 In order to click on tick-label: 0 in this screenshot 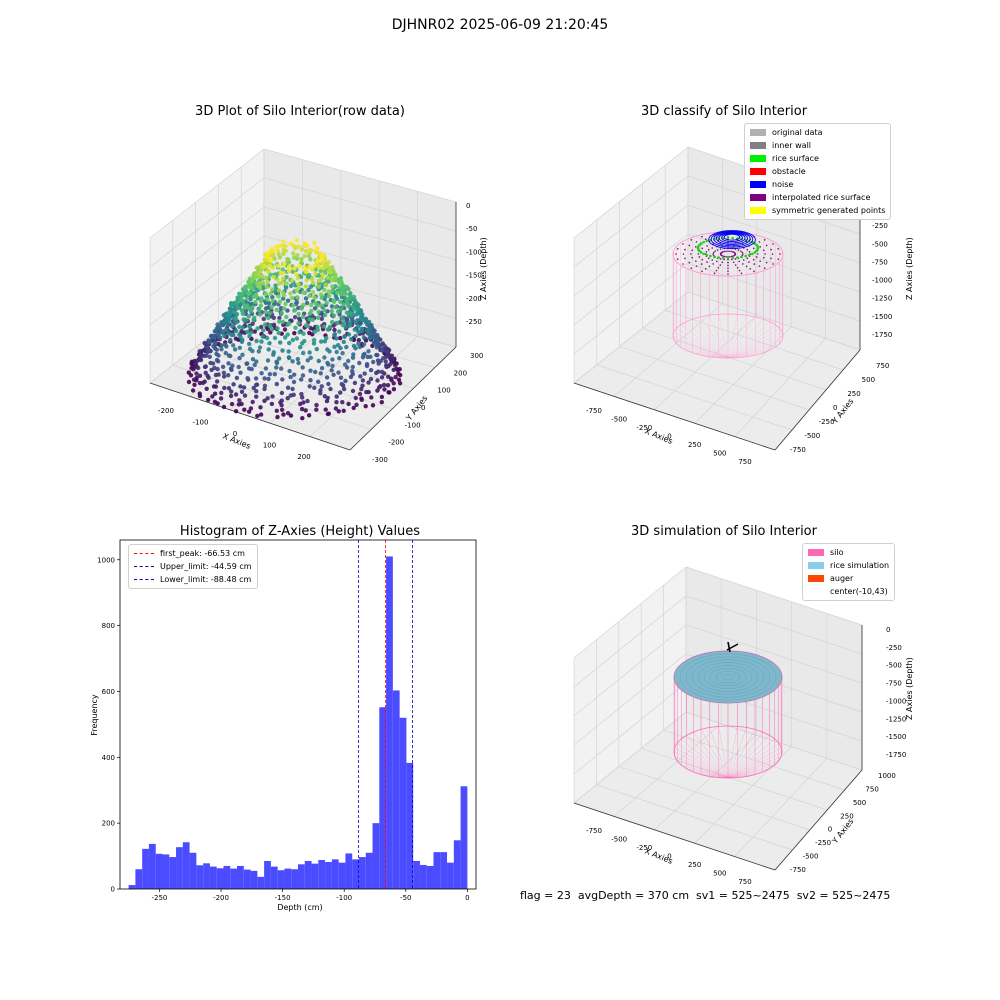, I will do `click(830, 830)`.